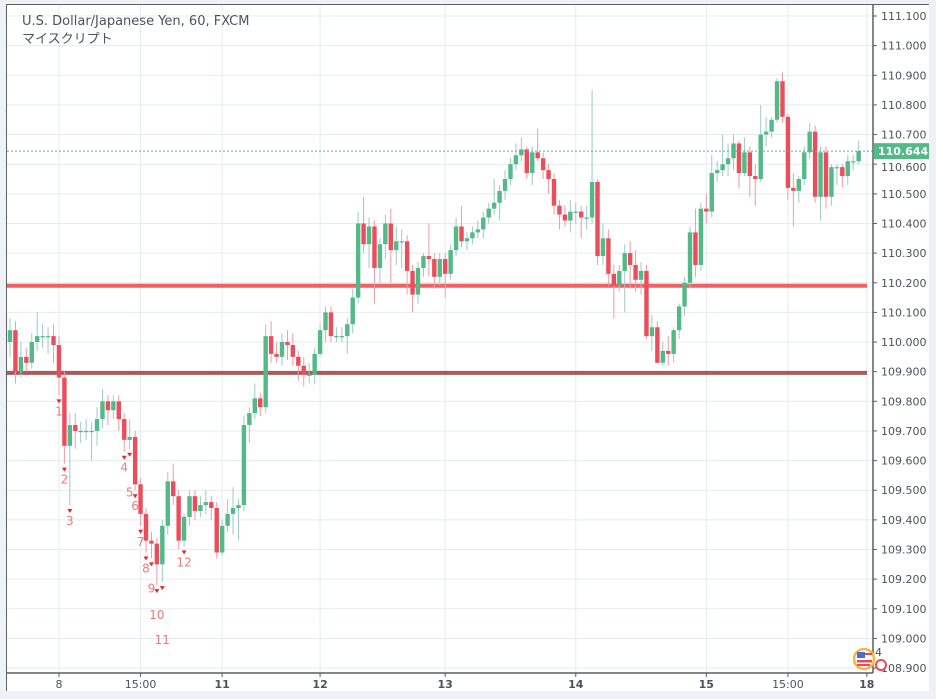 This screenshot has height=699, width=936. Describe the element at coordinates (869, 660) in the screenshot. I see `us-flag-economic-event-icon: 4` at that location.